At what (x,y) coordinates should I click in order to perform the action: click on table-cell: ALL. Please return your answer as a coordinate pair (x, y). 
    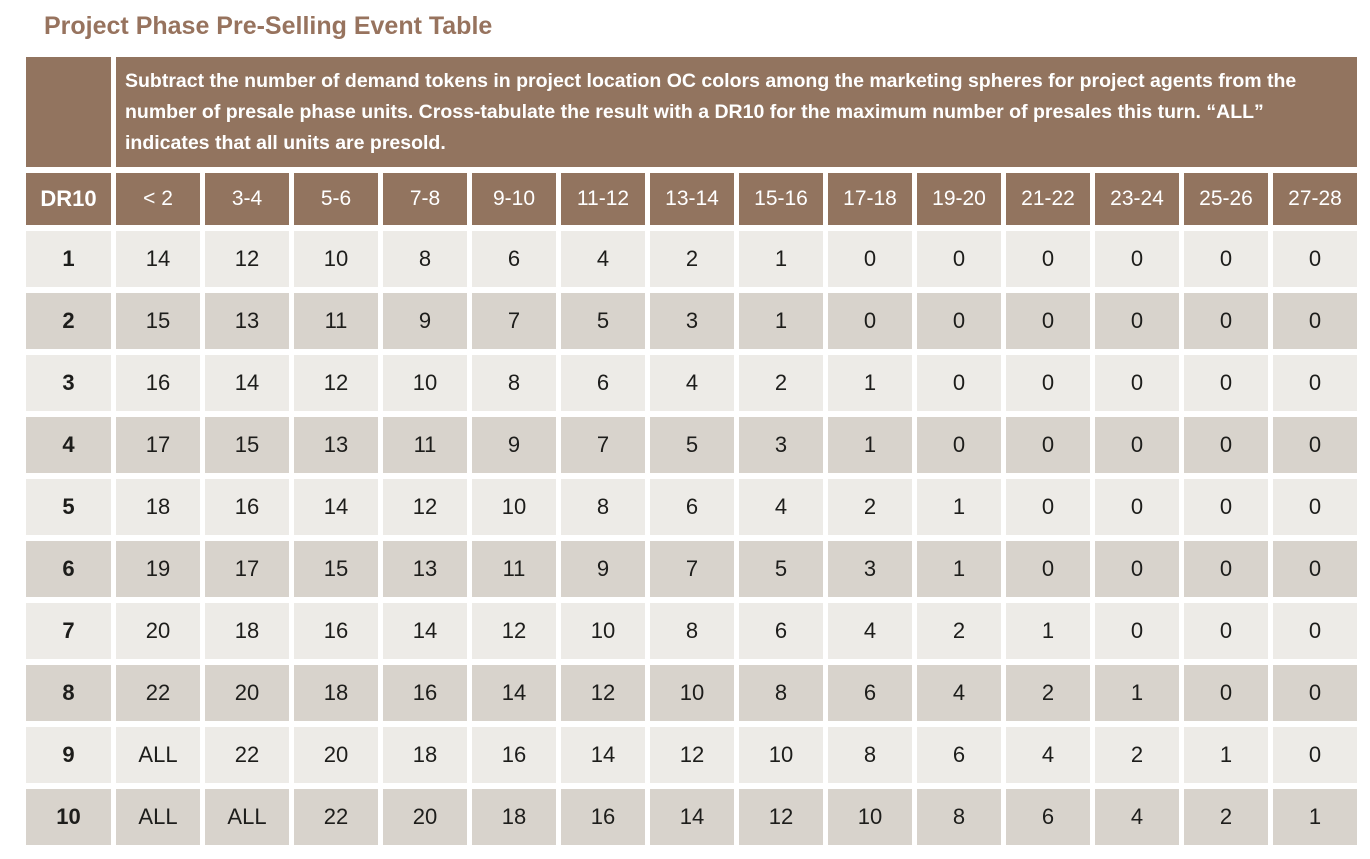
    Looking at the image, I should click on (158, 755).